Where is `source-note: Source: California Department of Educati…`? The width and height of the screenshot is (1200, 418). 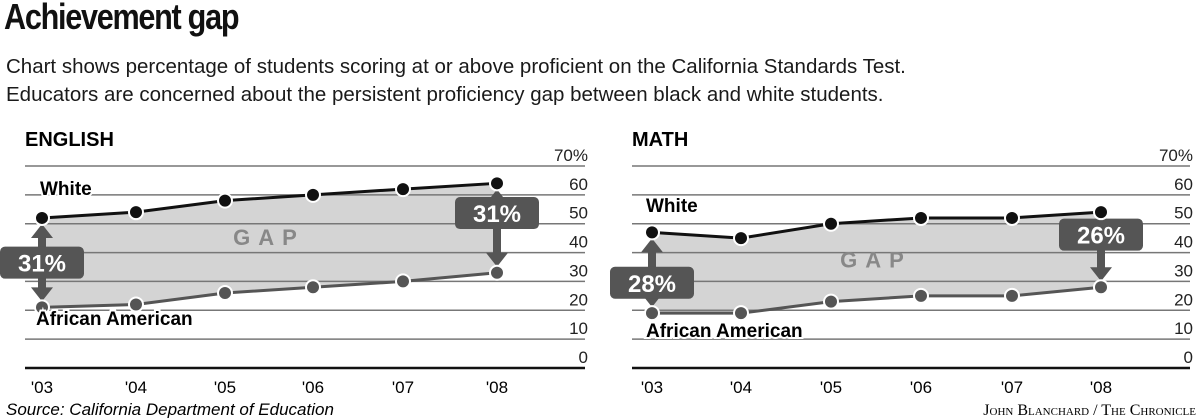
source-note: Source: California Department of Educati… is located at coordinates (170, 409).